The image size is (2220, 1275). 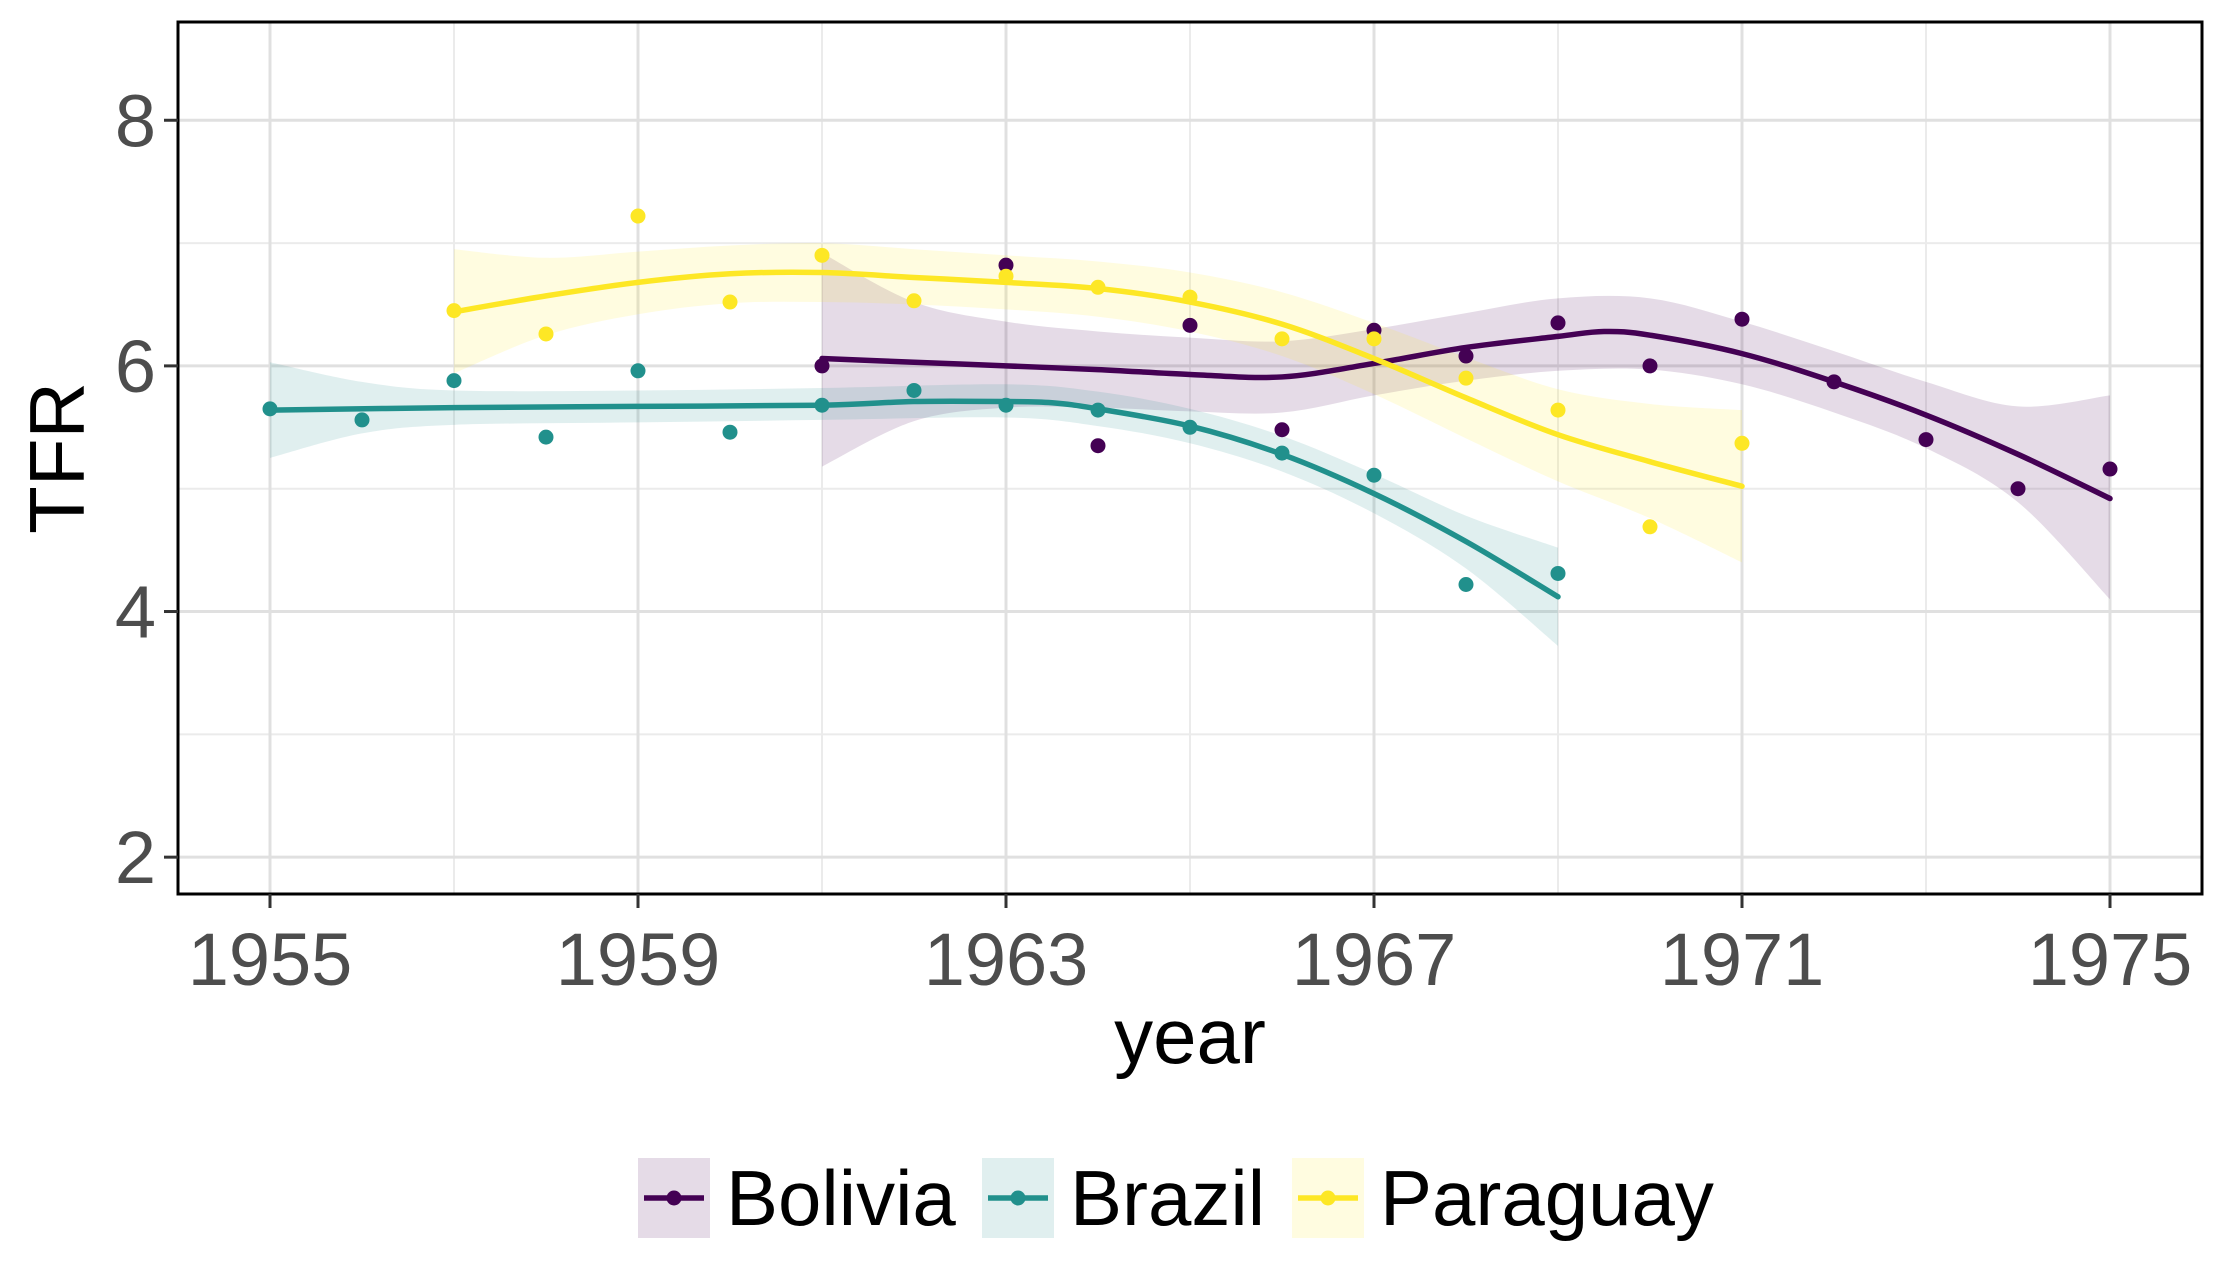 I want to click on y-tick-label: 6, so click(x=135, y=366).